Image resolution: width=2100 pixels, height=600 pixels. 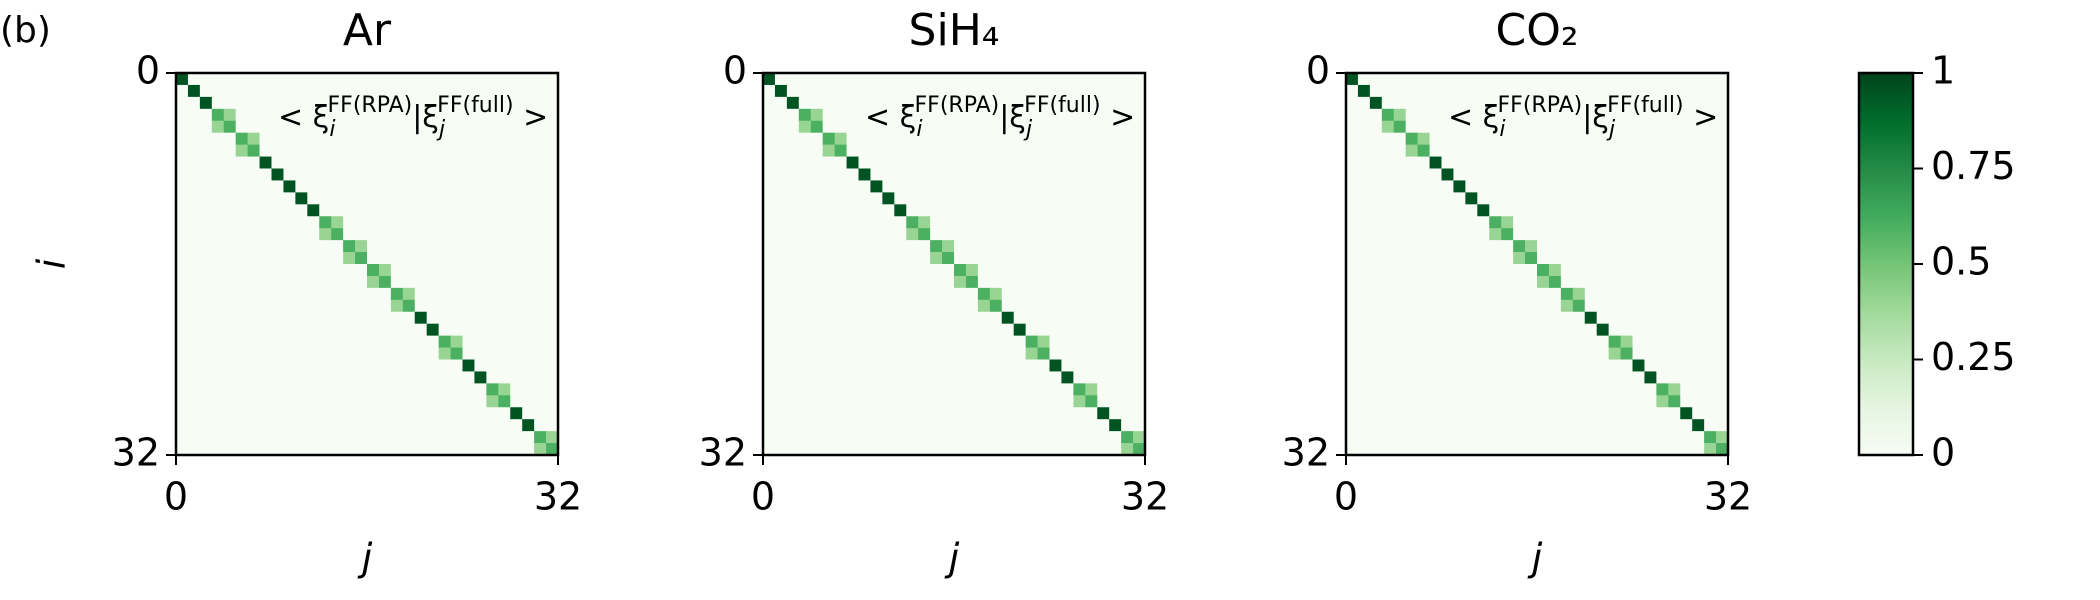 I want to click on annotation-part: FF(RPA), so click(x=957, y=105).